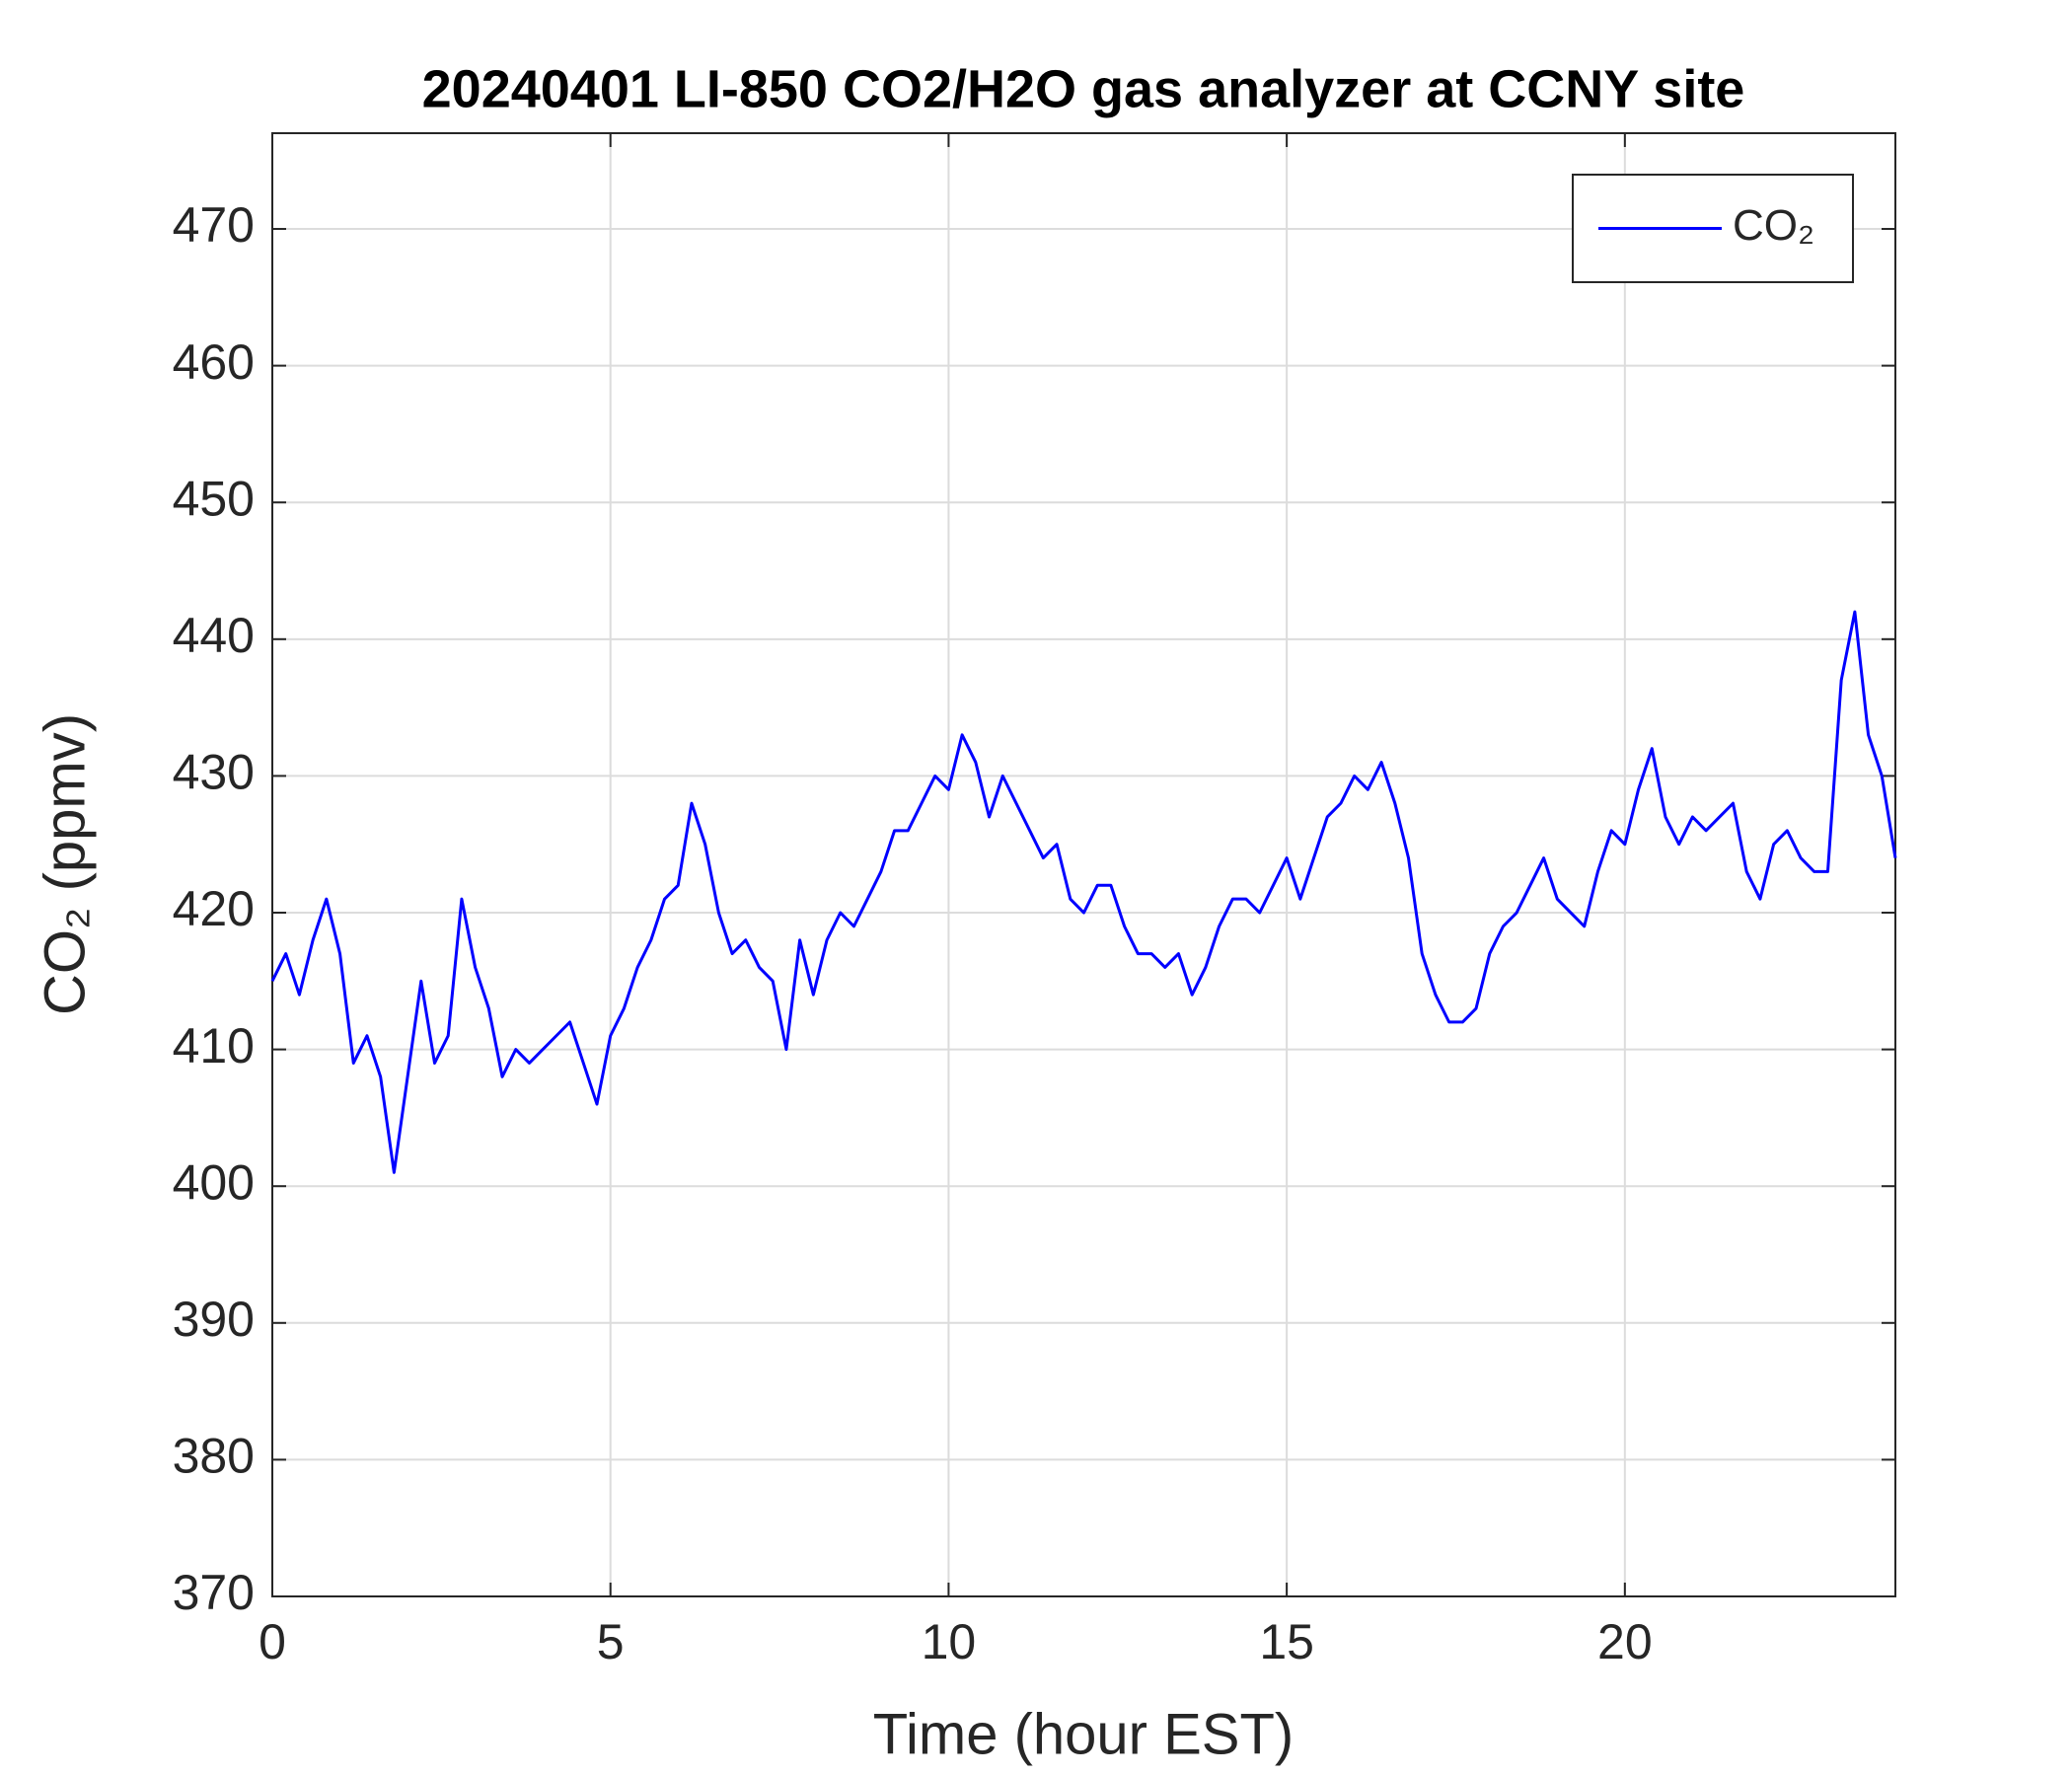 Image resolution: width=2072 pixels, height=1776 pixels. I want to click on x-tick-label: 10, so click(950, 1642).